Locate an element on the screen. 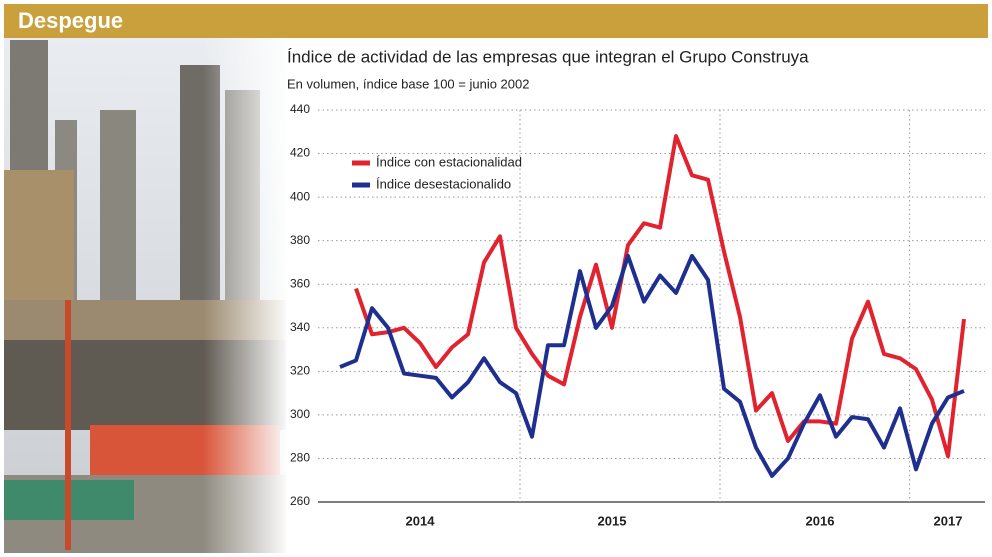 This screenshot has width=992, height=557. y-tick-label: 300 is located at coordinates (300, 414).